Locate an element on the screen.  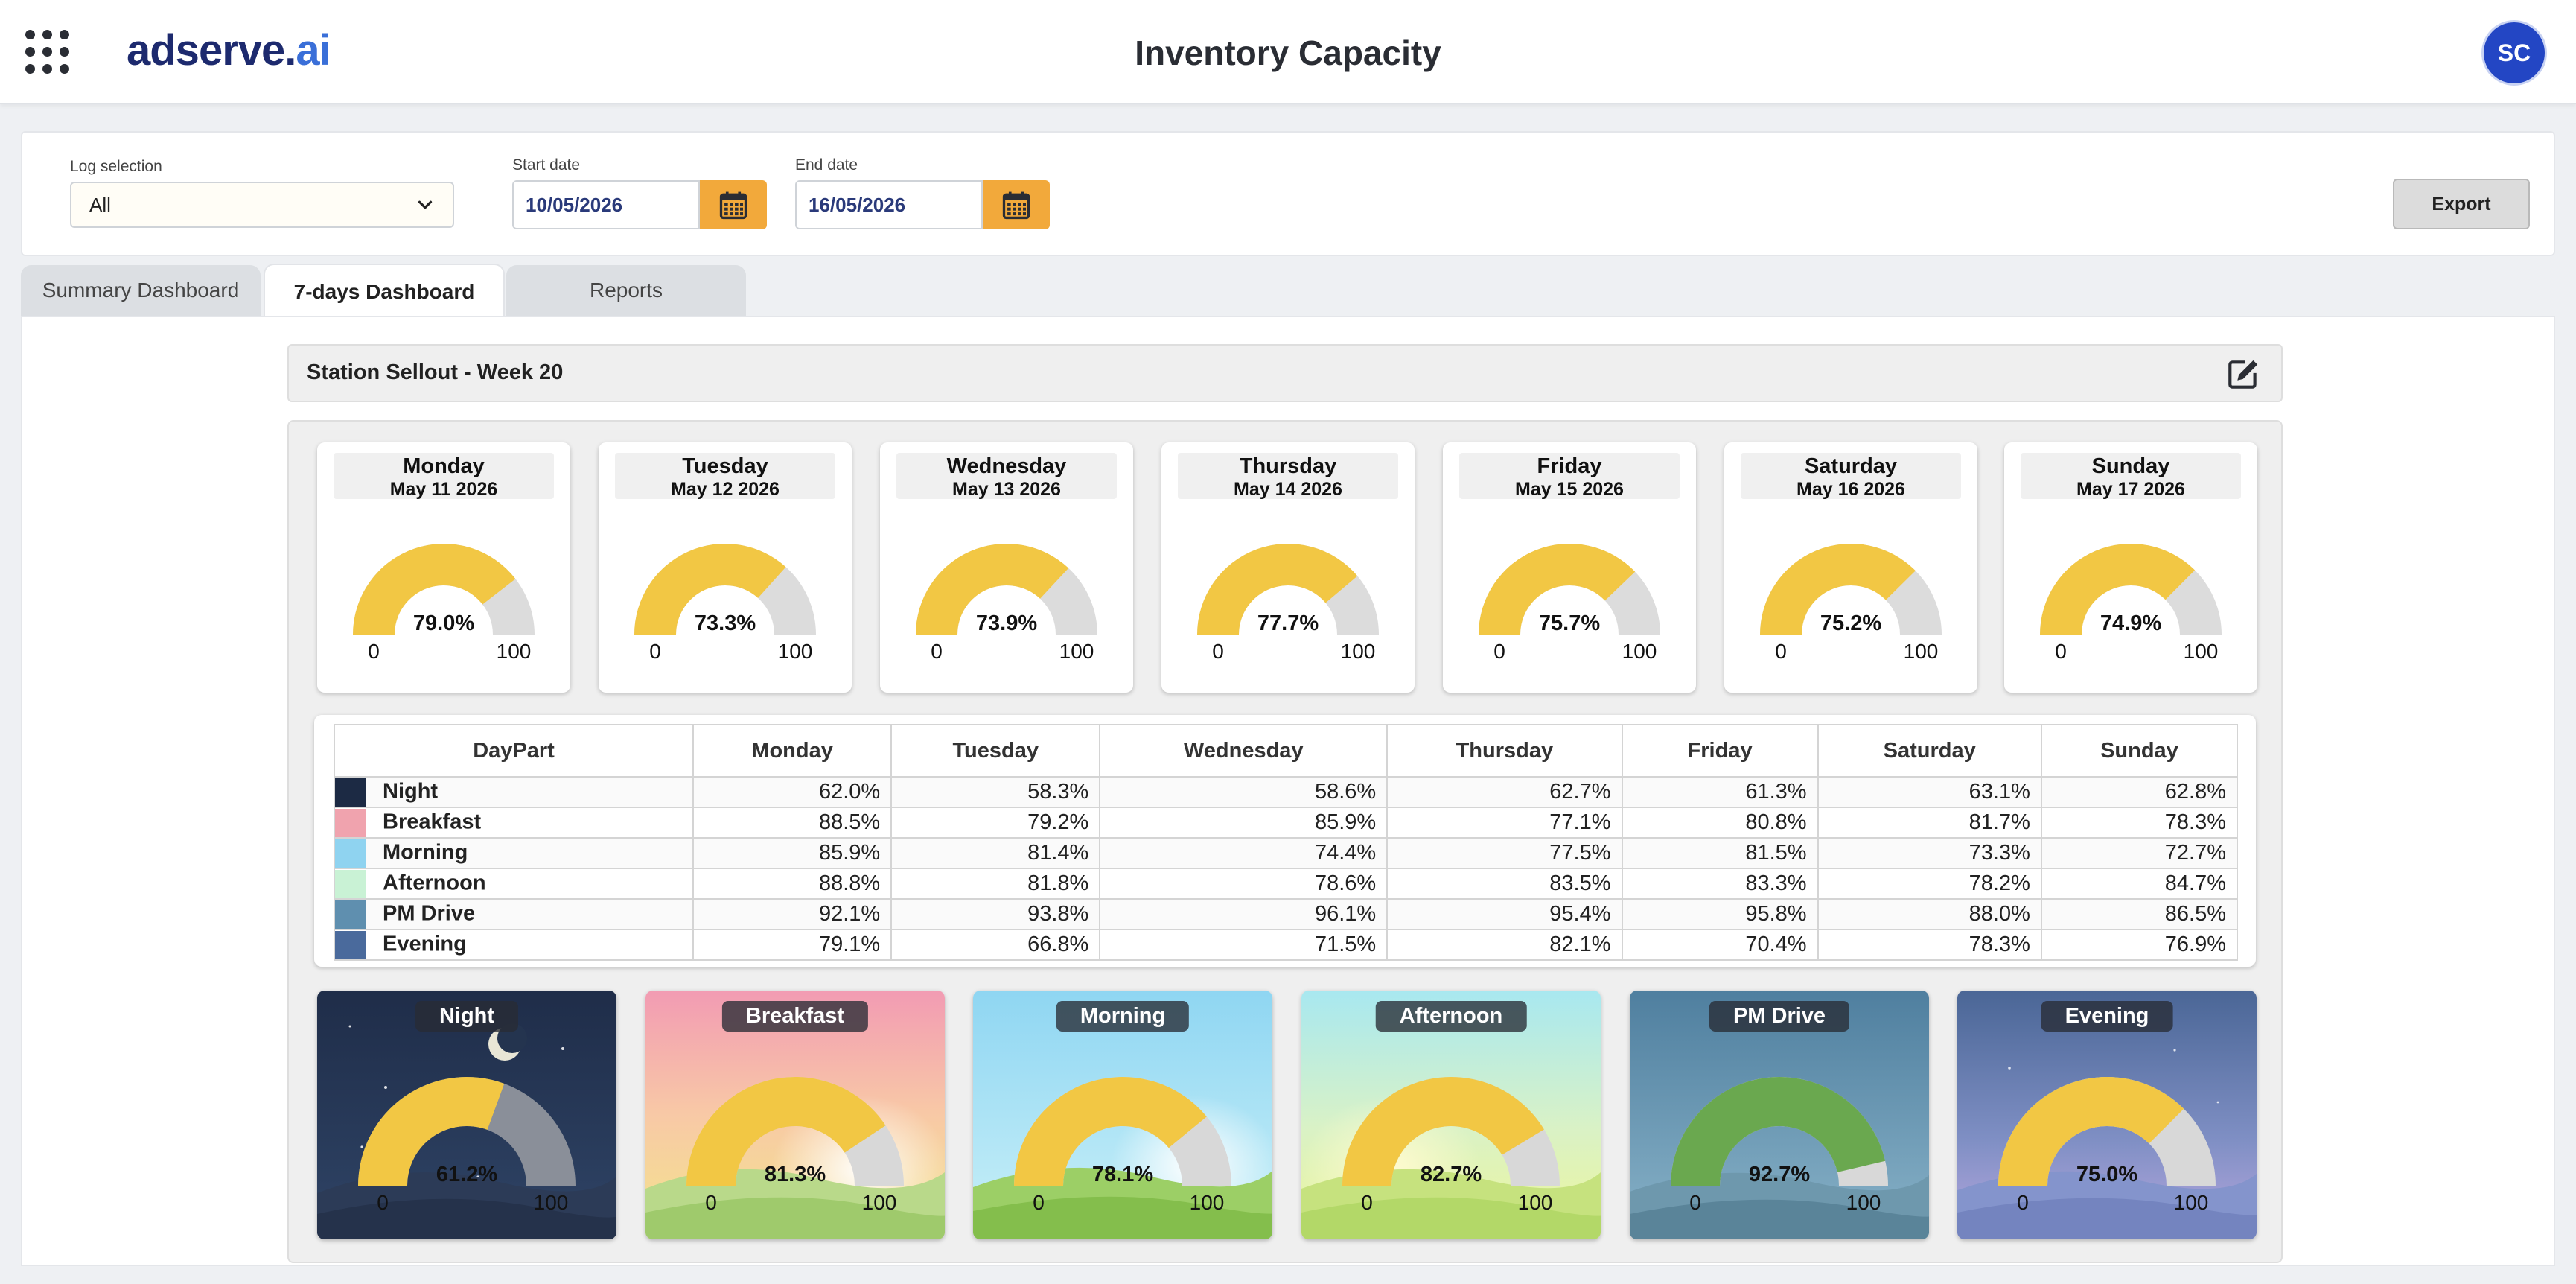
daypart-name: PM Drive is located at coordinates (429, 913).